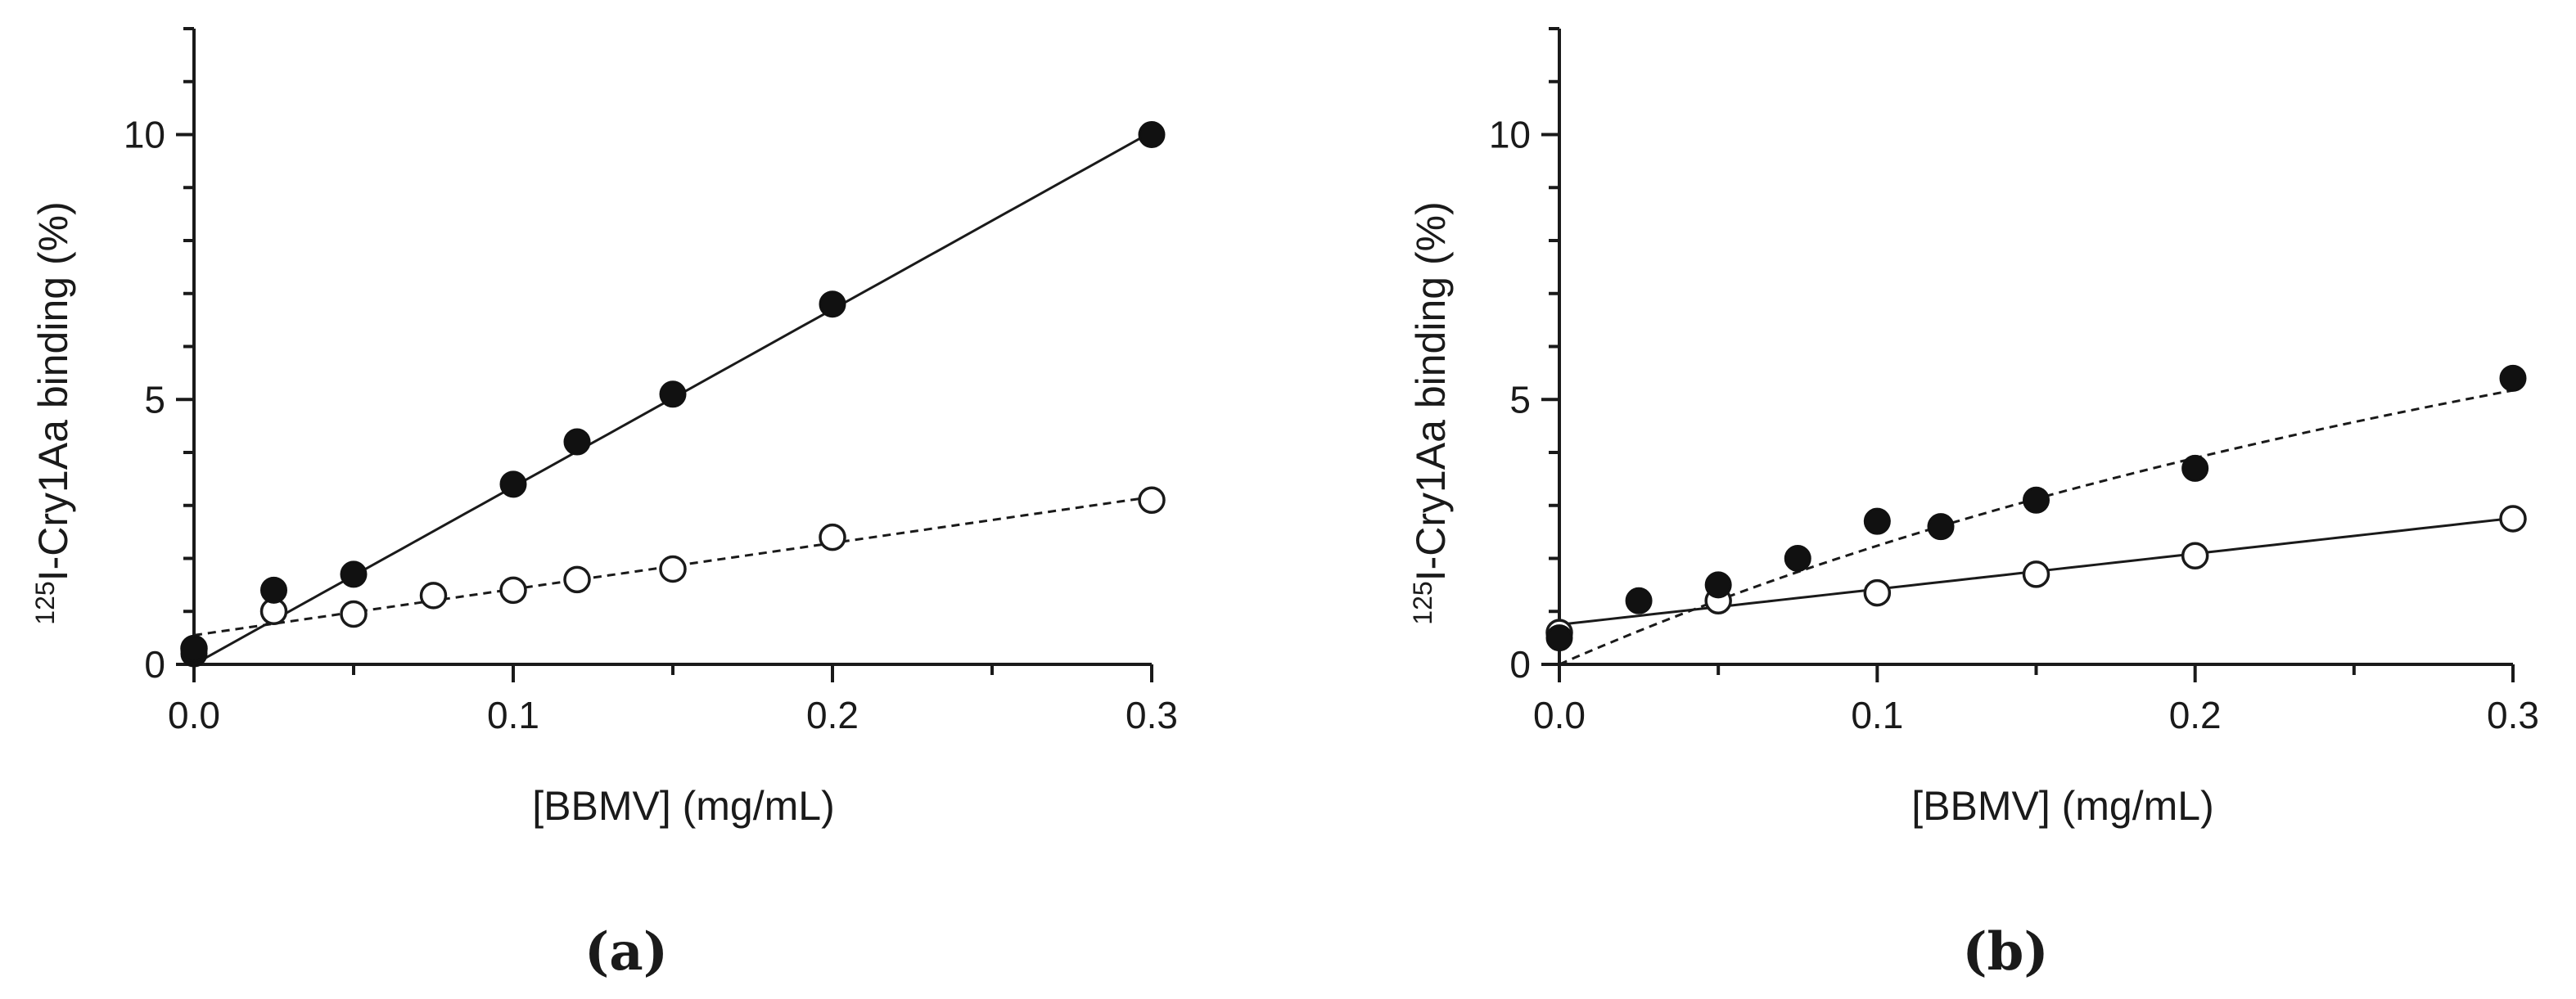 The width and height of the screenshot is (2576, 999). Describe the element at coordinates (1431, 391) in the screenshot. I see `panel-b-y-axis-label: I-Cry1Aa binding (%)` at that location.